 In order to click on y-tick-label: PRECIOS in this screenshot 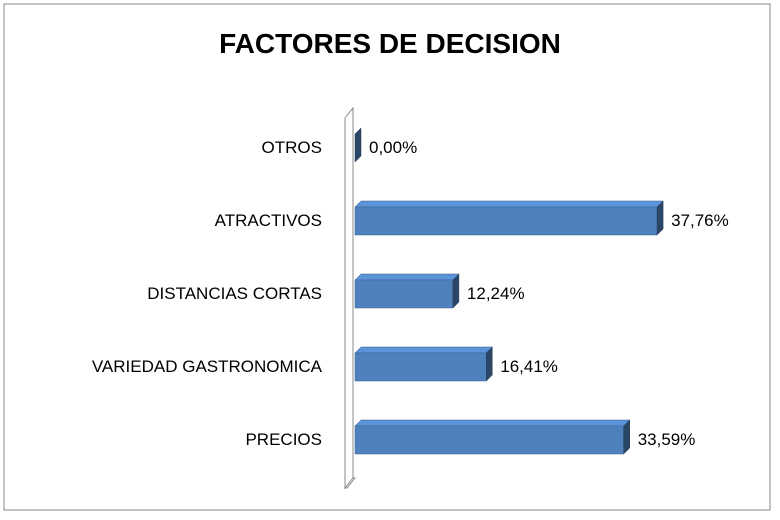, I will do `click(283, 440)`.